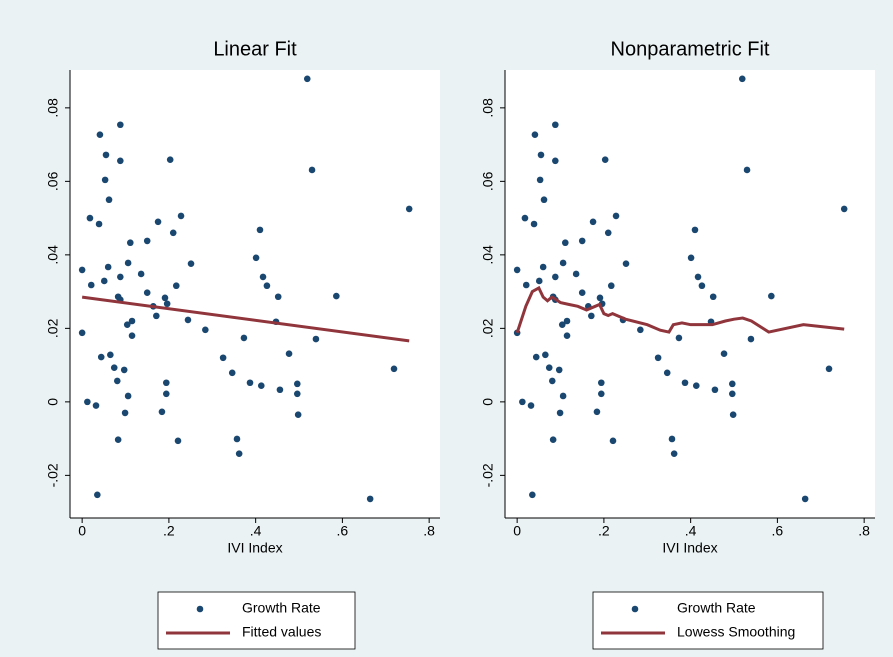 This screenshot has width=893, height=657. I want to click on y-tick-label: .02, so click(488, 328).